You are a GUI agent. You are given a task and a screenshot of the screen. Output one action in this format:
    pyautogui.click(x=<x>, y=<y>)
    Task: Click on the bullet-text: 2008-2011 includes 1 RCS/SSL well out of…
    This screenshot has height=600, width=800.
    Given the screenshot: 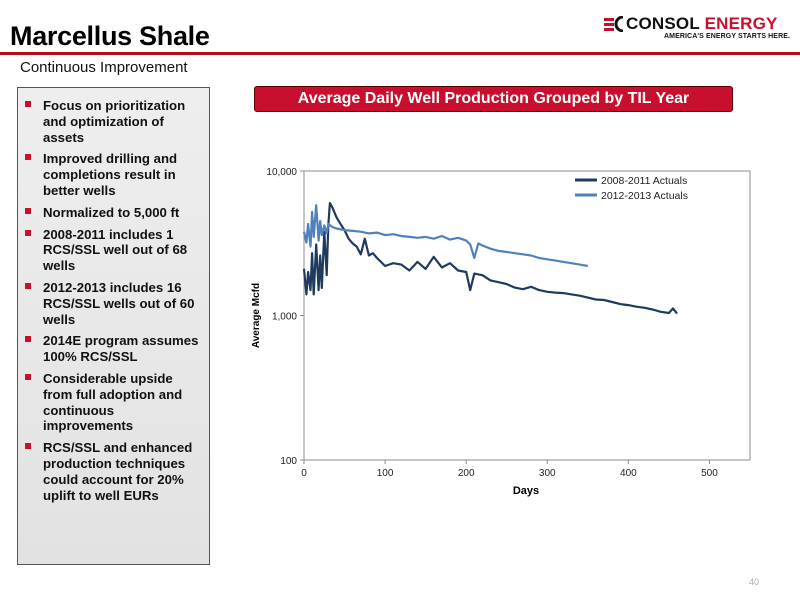 What is the action you would take?
    pyautogui.click(x=115, y=250)
    